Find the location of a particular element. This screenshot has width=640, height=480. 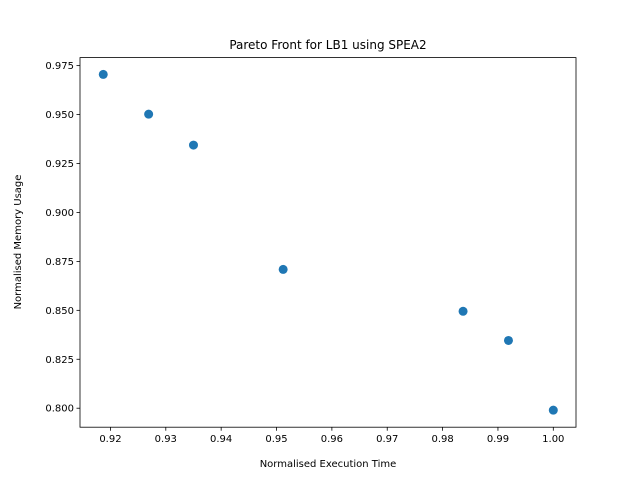

x-tick-label: 0.96 is located at coordinates (332, 439).